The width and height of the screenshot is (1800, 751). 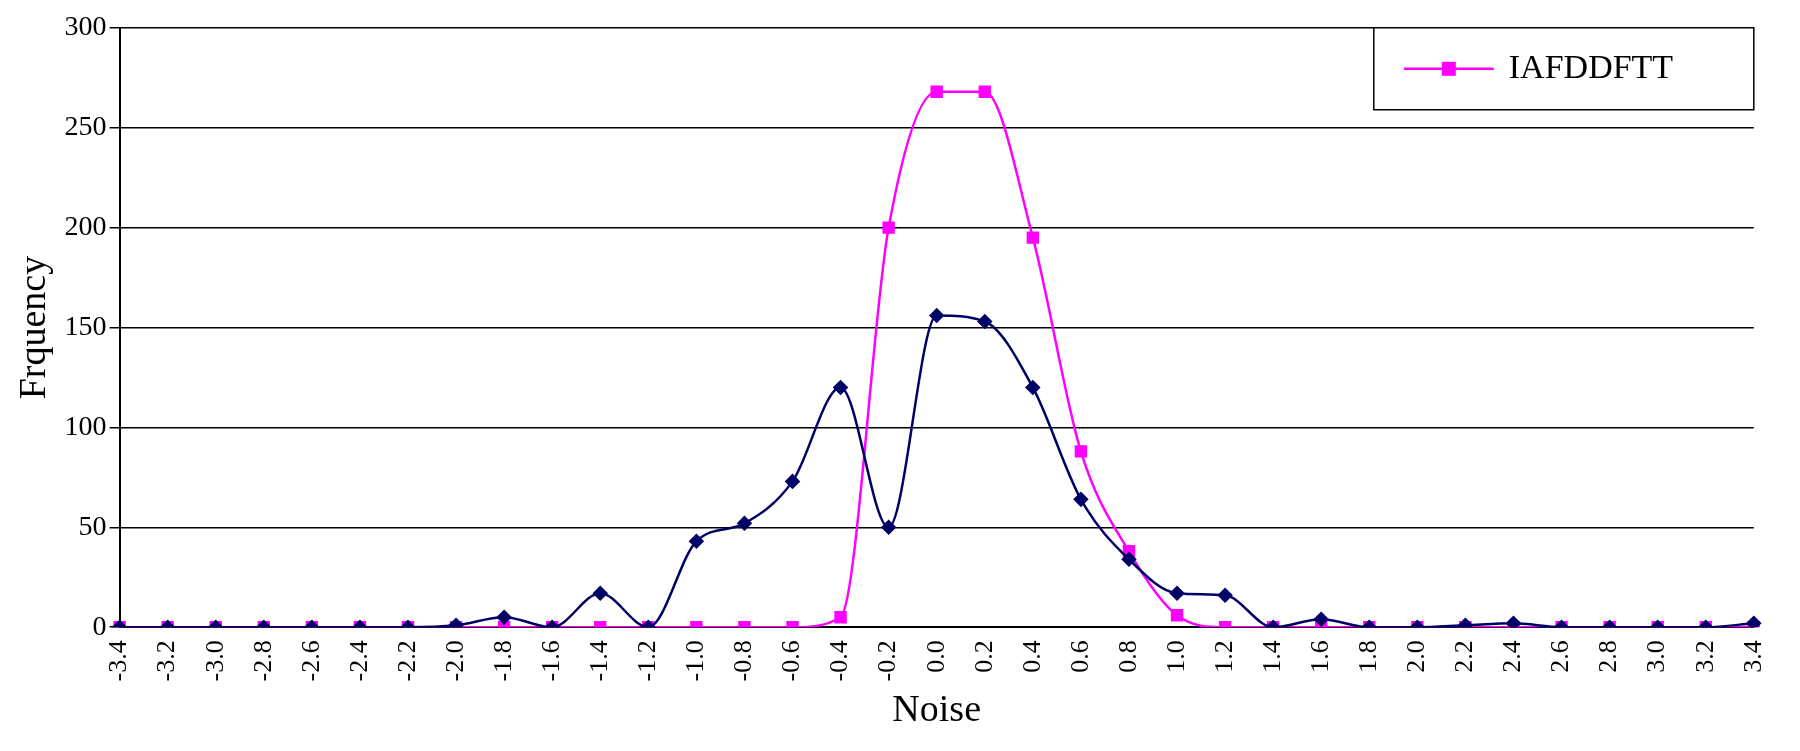 What do you see at coordinates (1368, 656) in the screenshot?
I see `x-tick-label: 1.8` at bounding box center [1368, 656].